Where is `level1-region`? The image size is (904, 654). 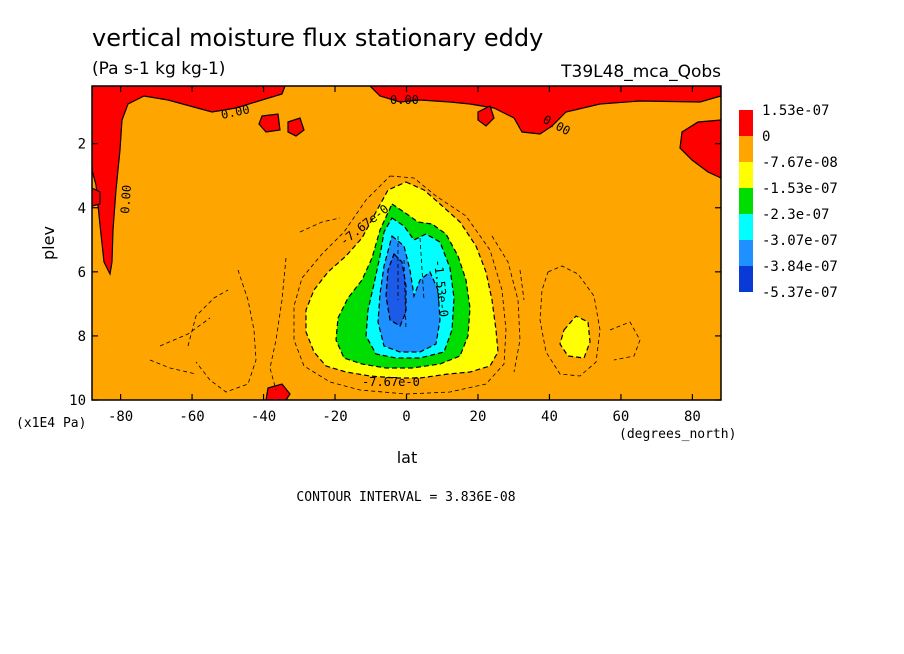
level1-region is located at coordinates (575, 337).